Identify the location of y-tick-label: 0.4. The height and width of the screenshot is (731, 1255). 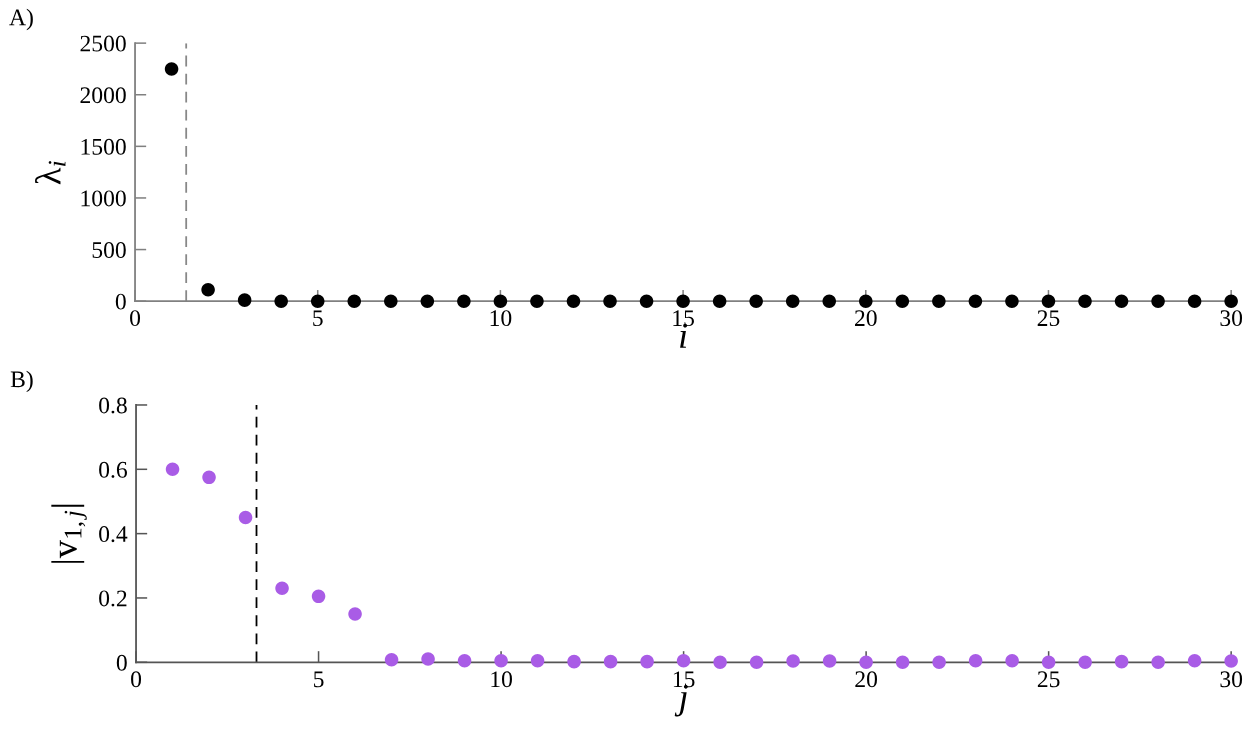
(113, 534).